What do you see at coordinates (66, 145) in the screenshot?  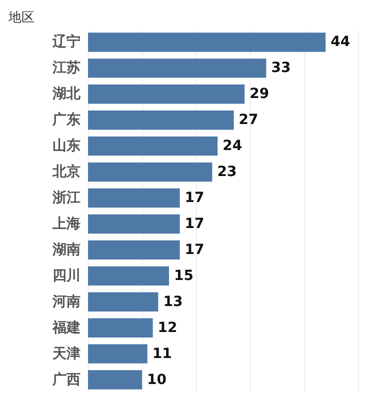 I see `y-tick-label: 山东` at bounding box center [66, 145].